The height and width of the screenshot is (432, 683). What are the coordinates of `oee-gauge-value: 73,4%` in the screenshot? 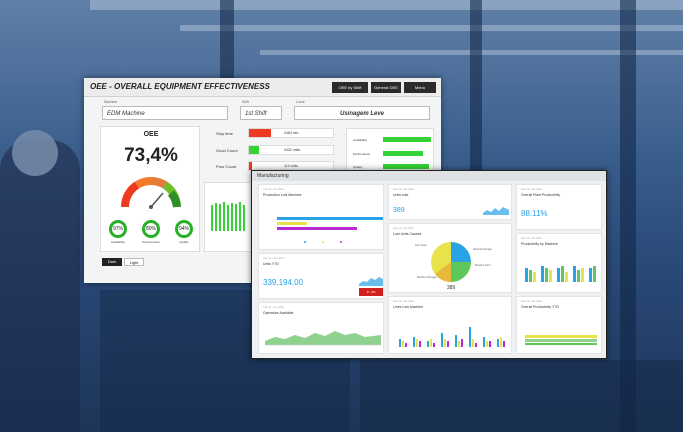 It's located at (151, 155).